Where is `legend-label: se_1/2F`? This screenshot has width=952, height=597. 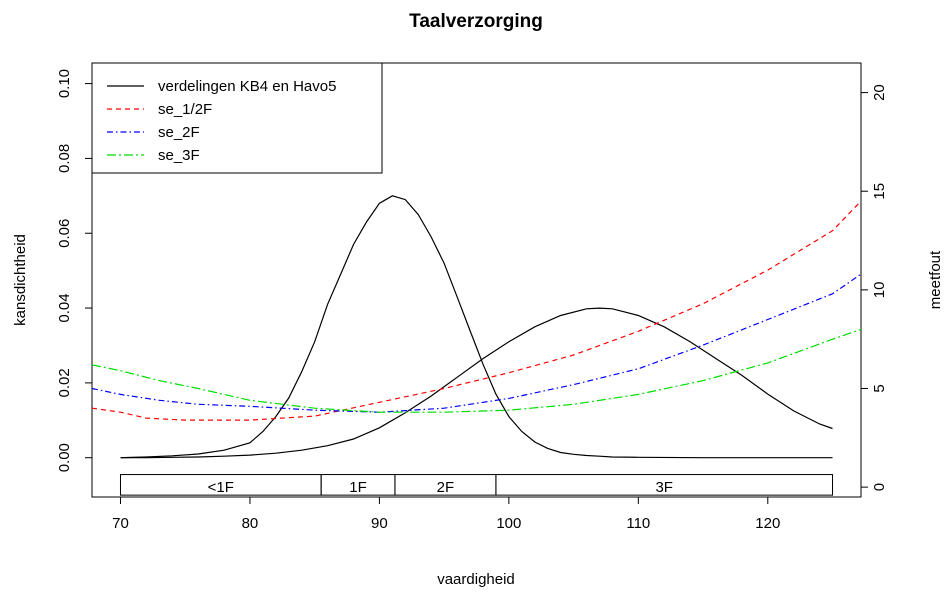 legend-label: se_1/2F is located at coordinates (185, 109).